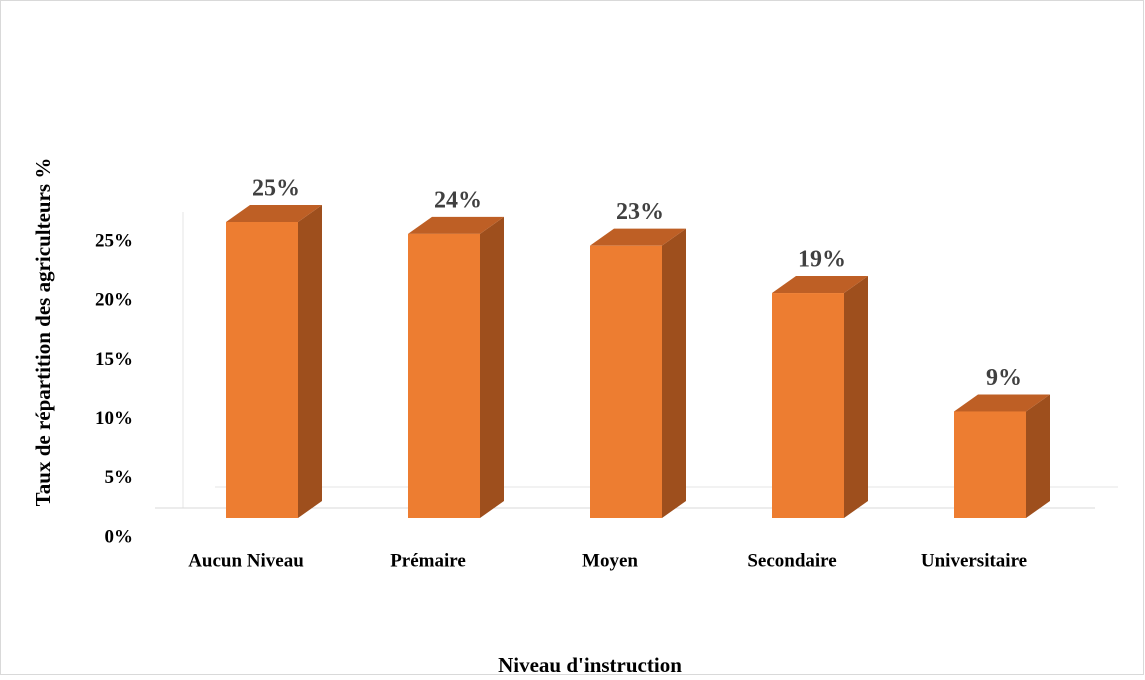 The image size is (1145, 680). I want to click on data-label: 25%, so click(276, 189).